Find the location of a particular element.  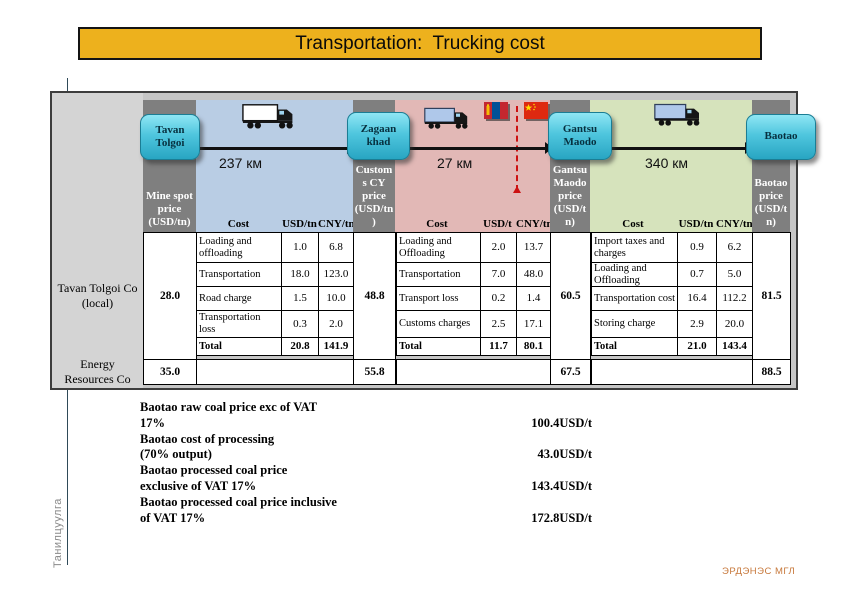

company-label-strip is located at coordinates (97, 240).